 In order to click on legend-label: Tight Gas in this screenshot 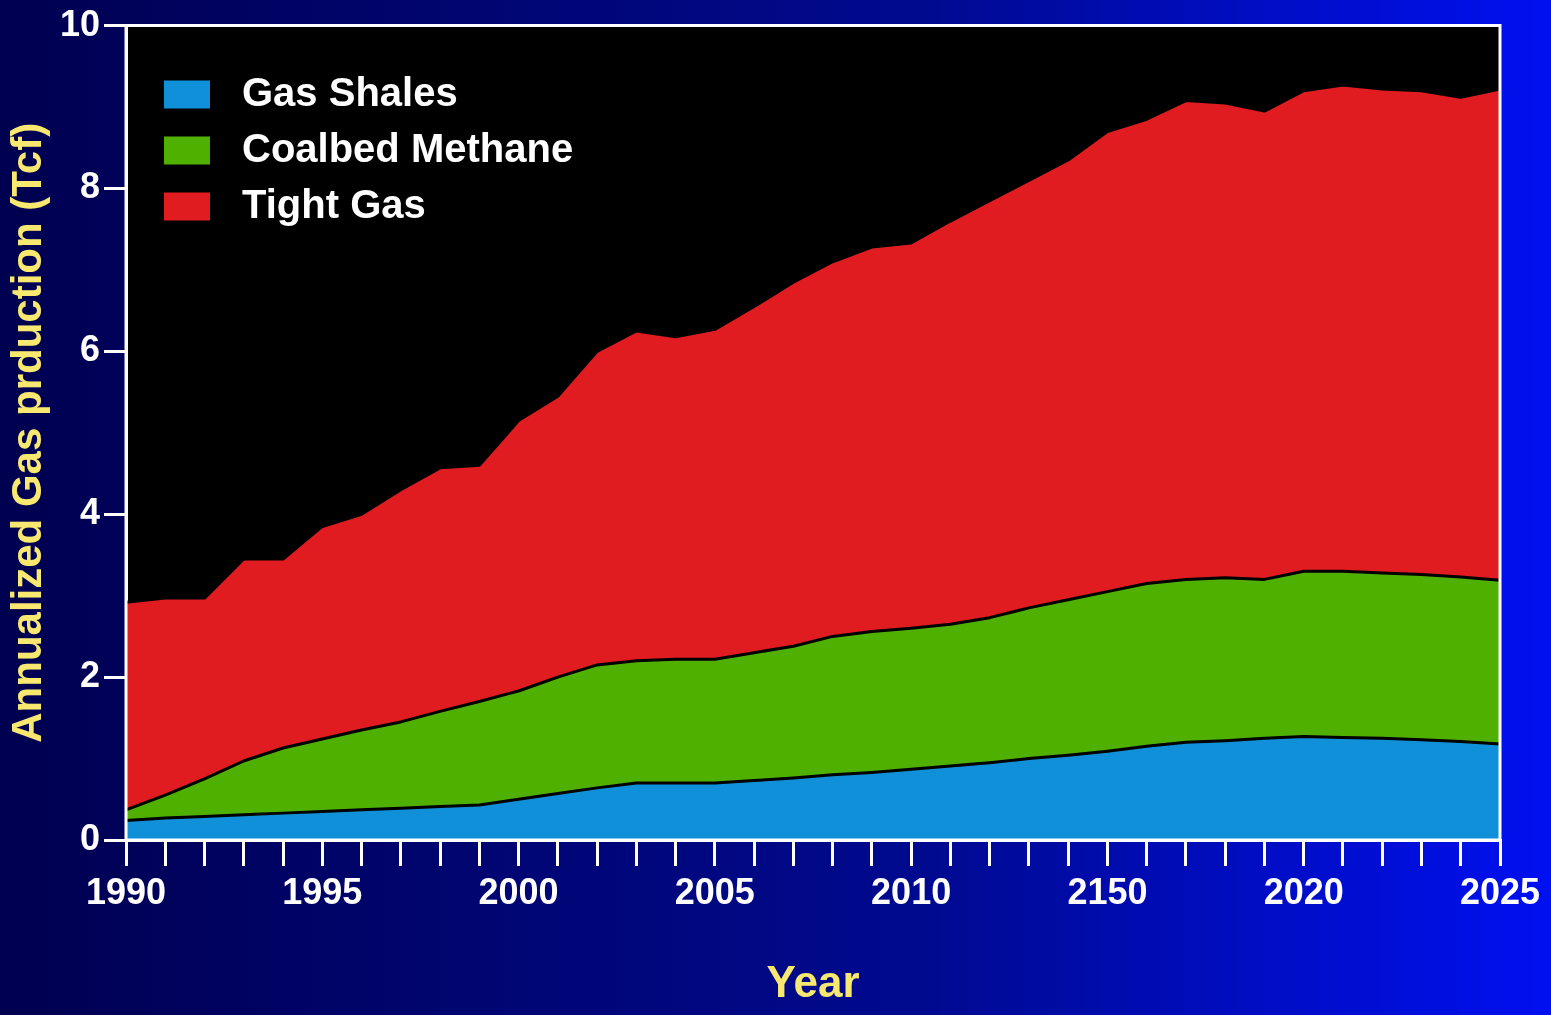, I will do `click(334, 203)`.